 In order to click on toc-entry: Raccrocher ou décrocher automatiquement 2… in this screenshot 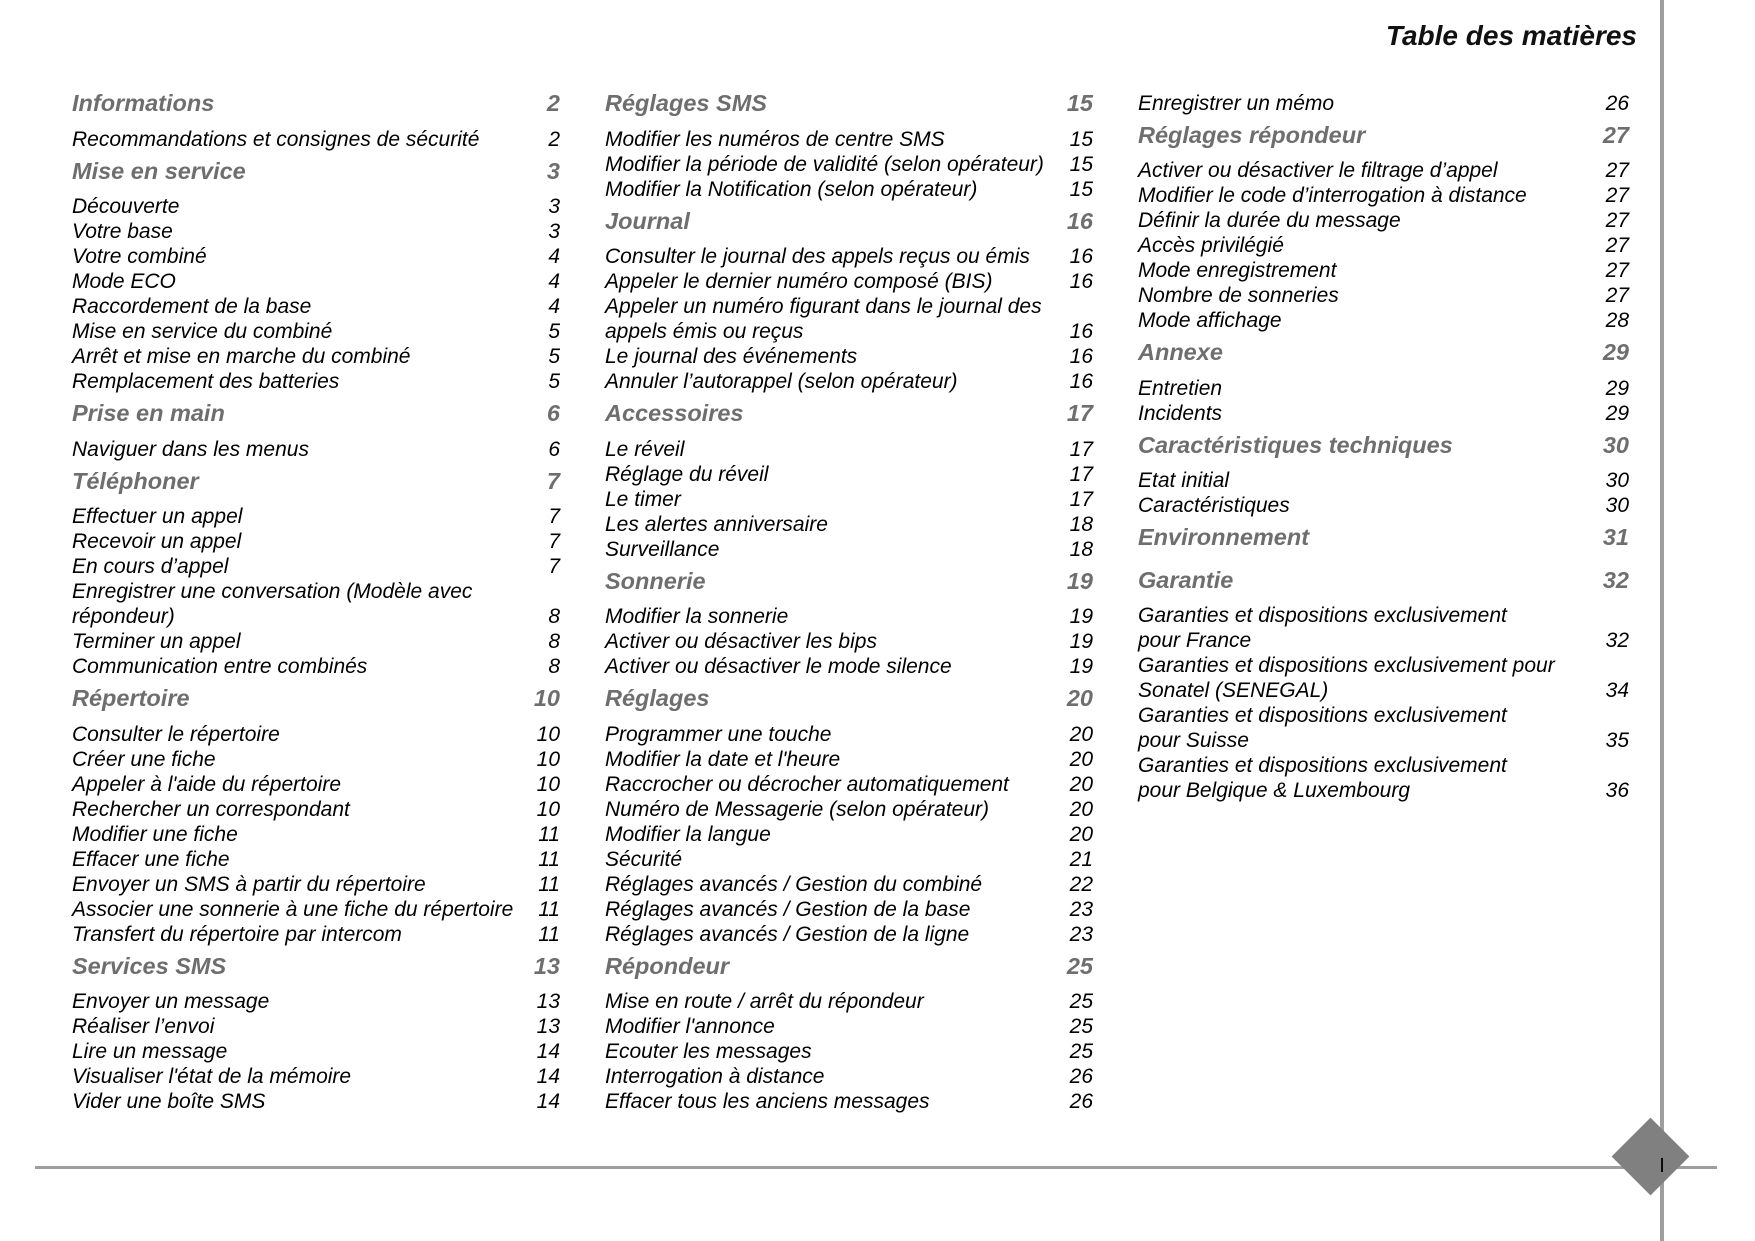, I will do `click(849, 784)`.